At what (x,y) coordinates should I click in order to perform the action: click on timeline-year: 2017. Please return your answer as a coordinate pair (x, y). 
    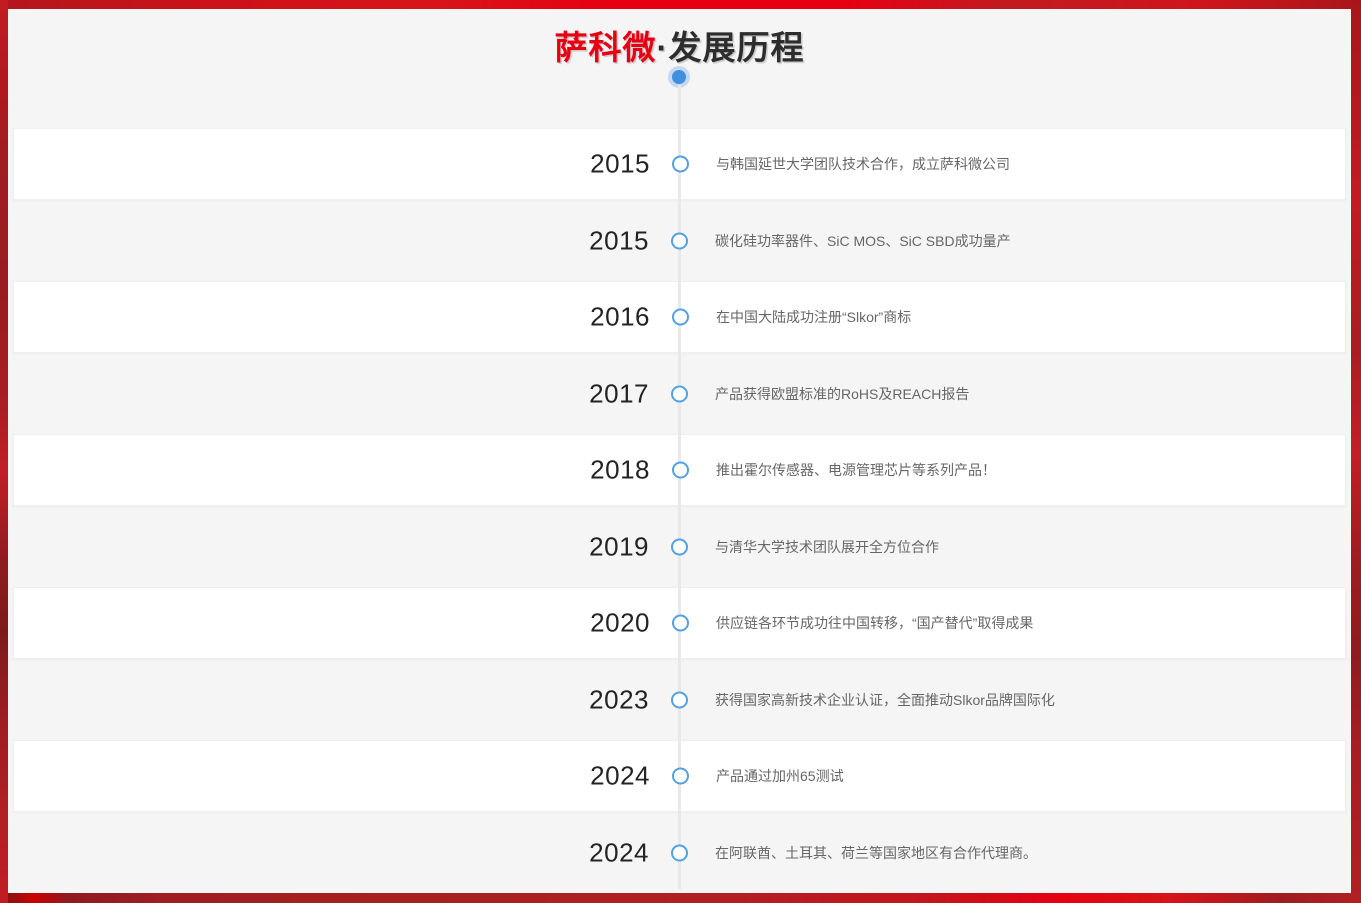
    Looking at the image, I should click on (619, 393).